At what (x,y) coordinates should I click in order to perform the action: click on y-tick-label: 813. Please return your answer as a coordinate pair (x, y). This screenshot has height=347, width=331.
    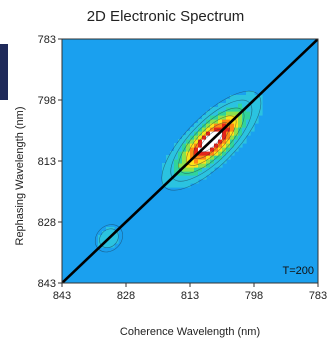
    Looking at the image, I should click on (47, 162).